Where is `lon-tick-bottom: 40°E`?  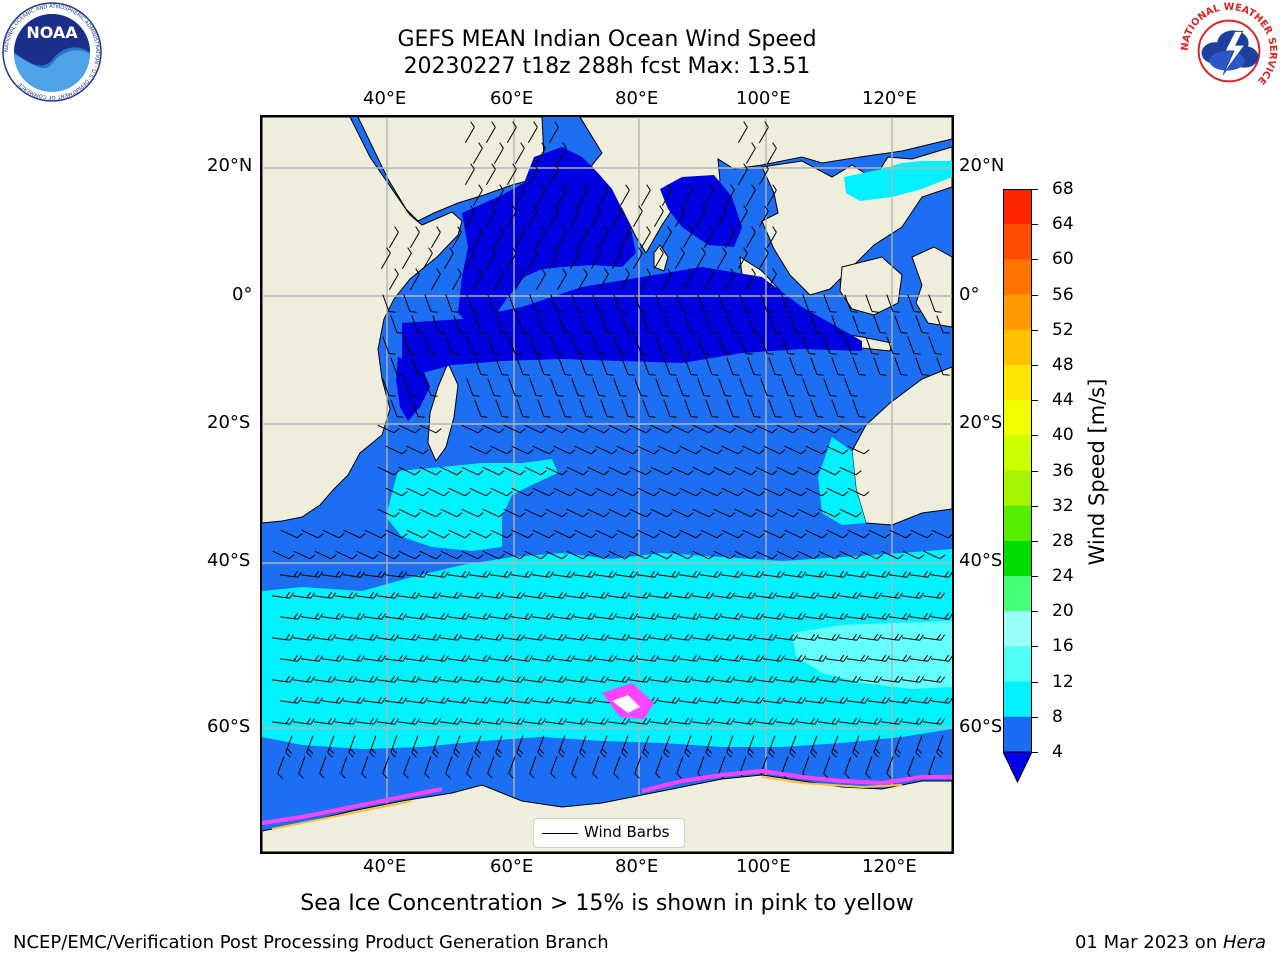 lon-tick-bottom: 40°E is located at coordinates (385, 866).